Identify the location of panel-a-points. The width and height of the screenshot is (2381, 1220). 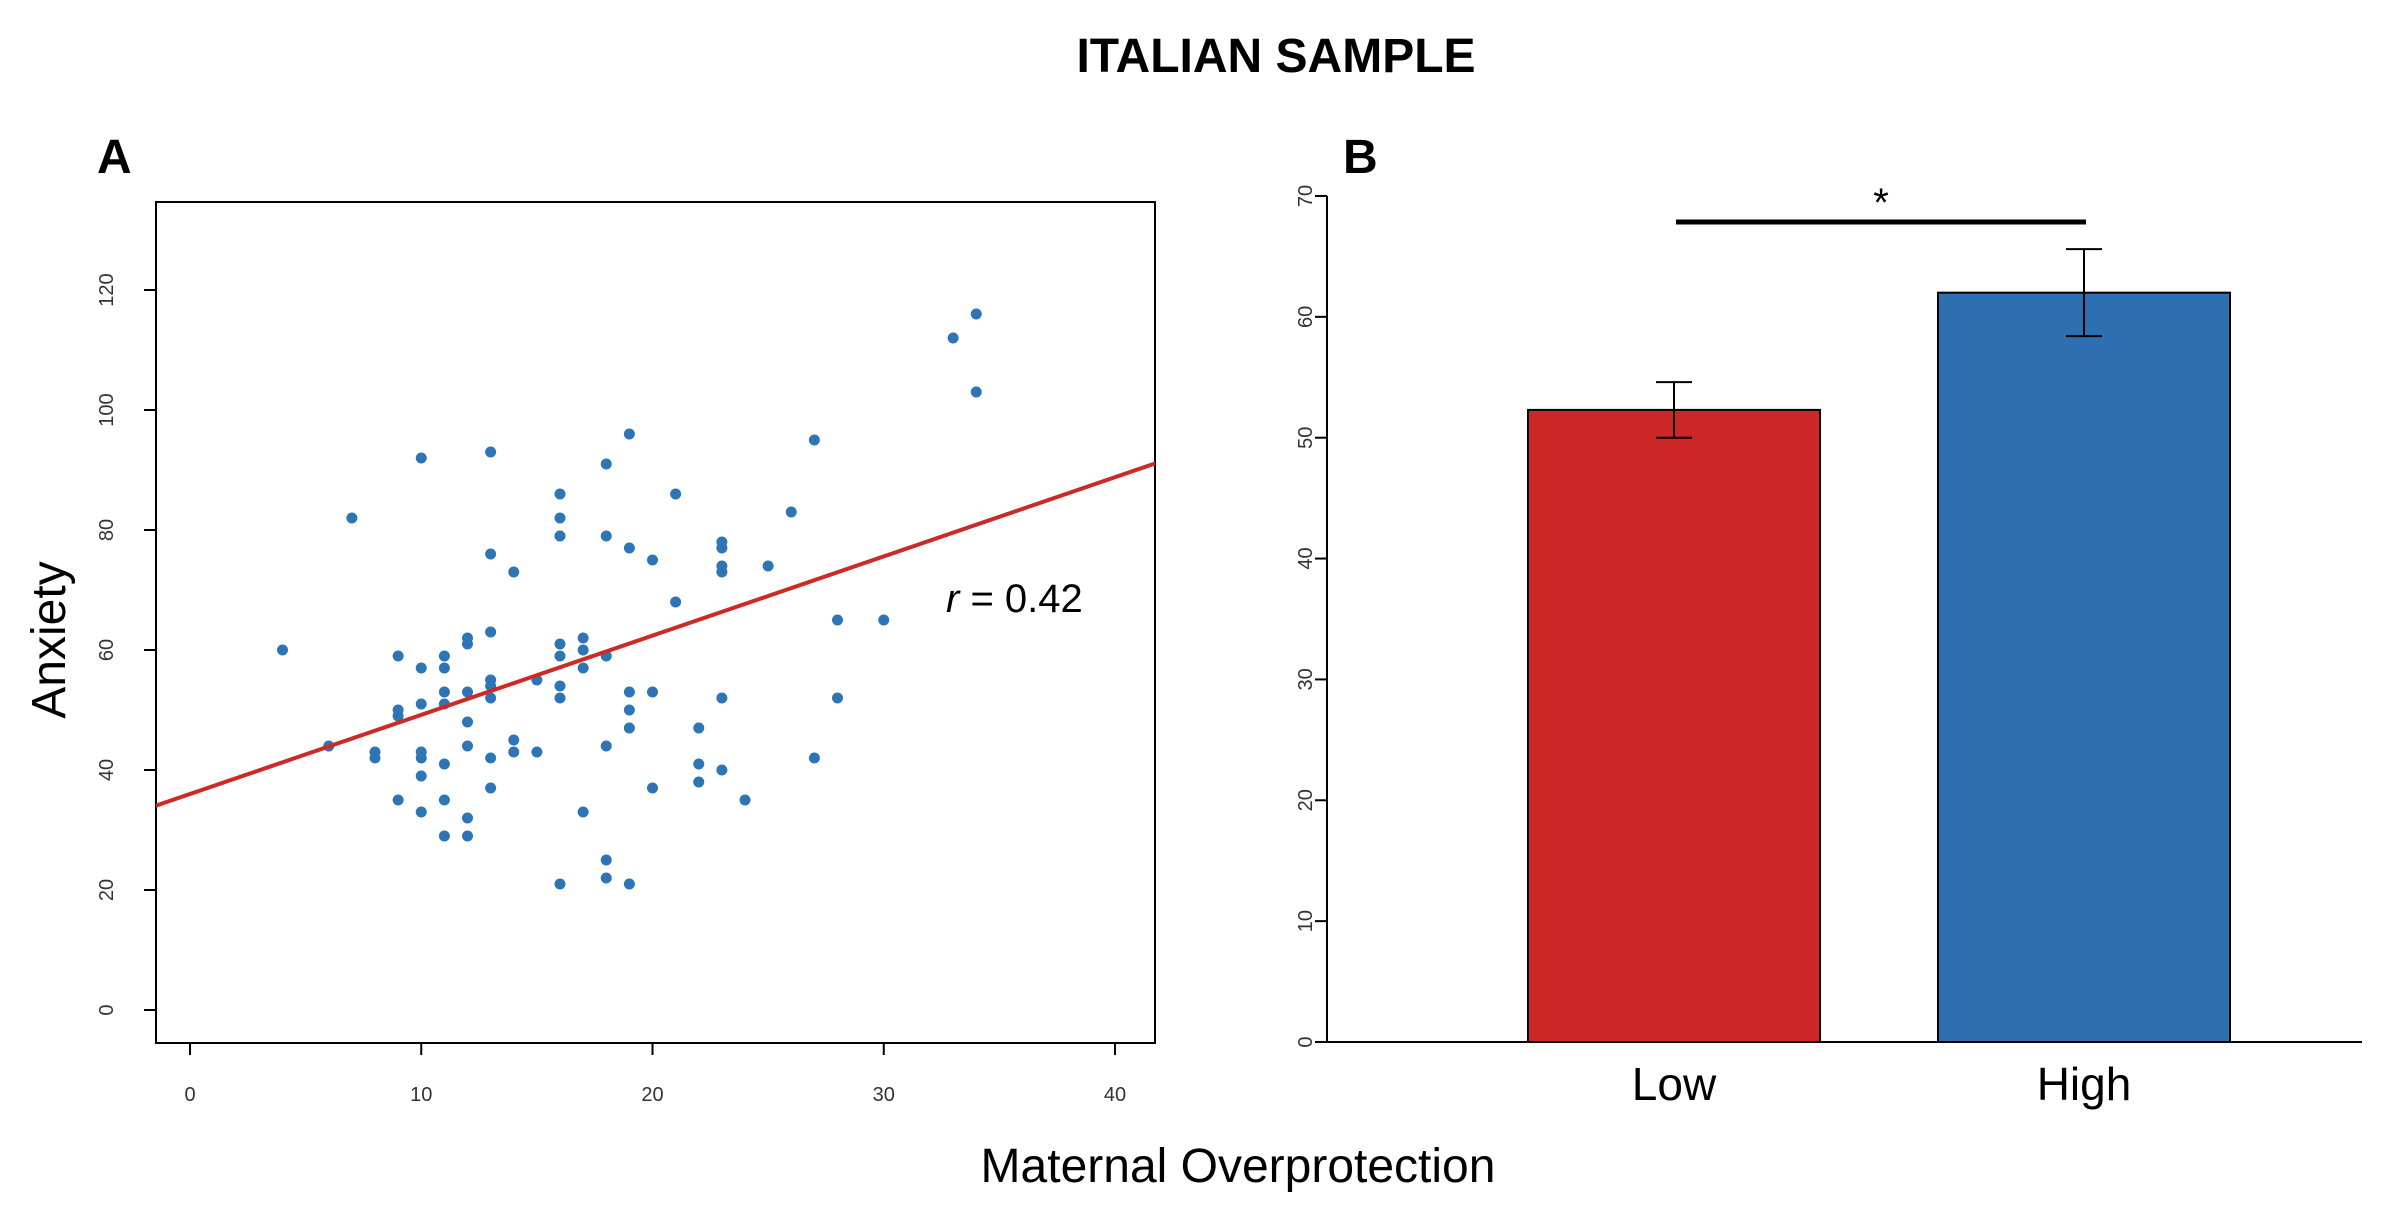
(629, 599).